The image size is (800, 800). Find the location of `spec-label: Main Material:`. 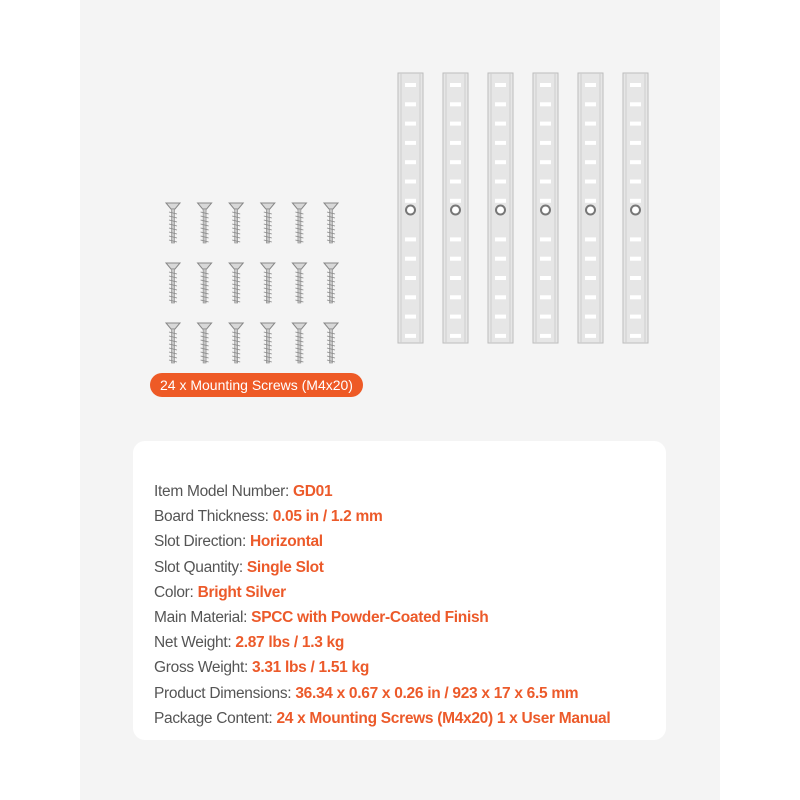

spec-label: Main Material: is located at coordinates (203, 618).